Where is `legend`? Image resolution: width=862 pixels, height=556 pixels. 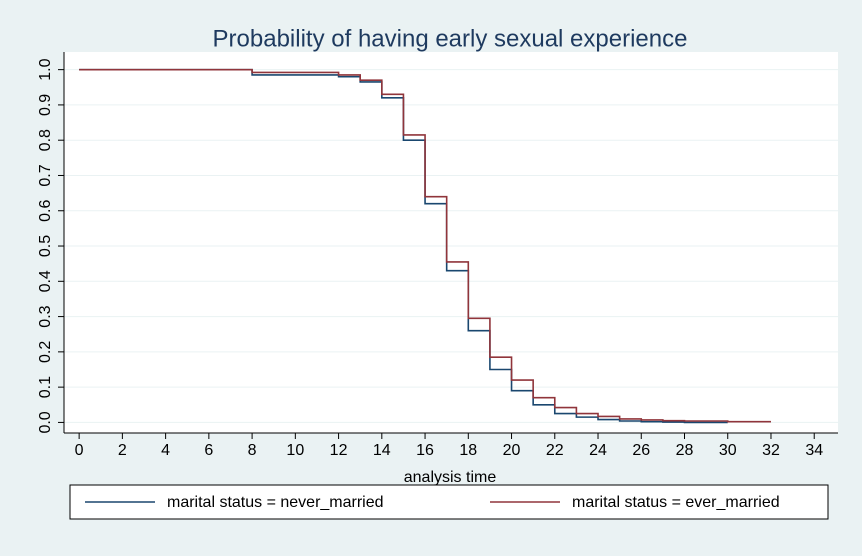
legend is located at coordinates (449, 502).